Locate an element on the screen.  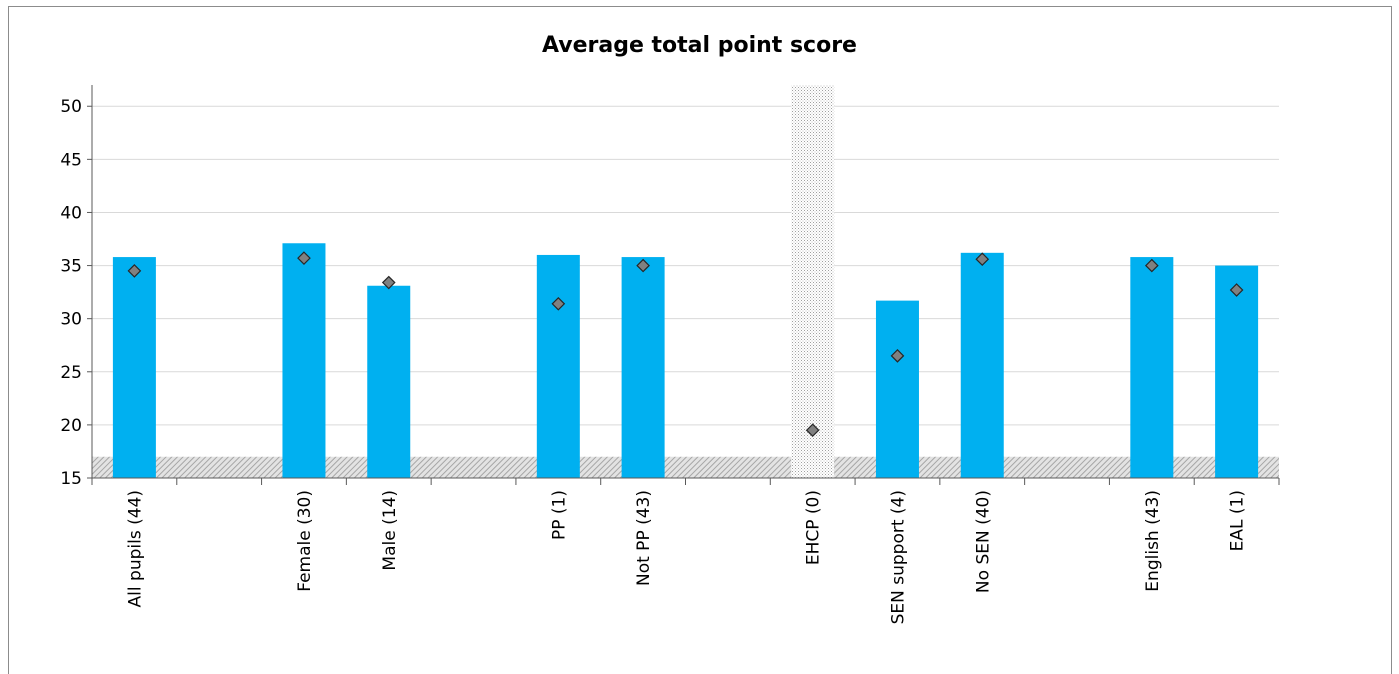
x-tick-label: English (43) is located at coordinates (1153, 541).